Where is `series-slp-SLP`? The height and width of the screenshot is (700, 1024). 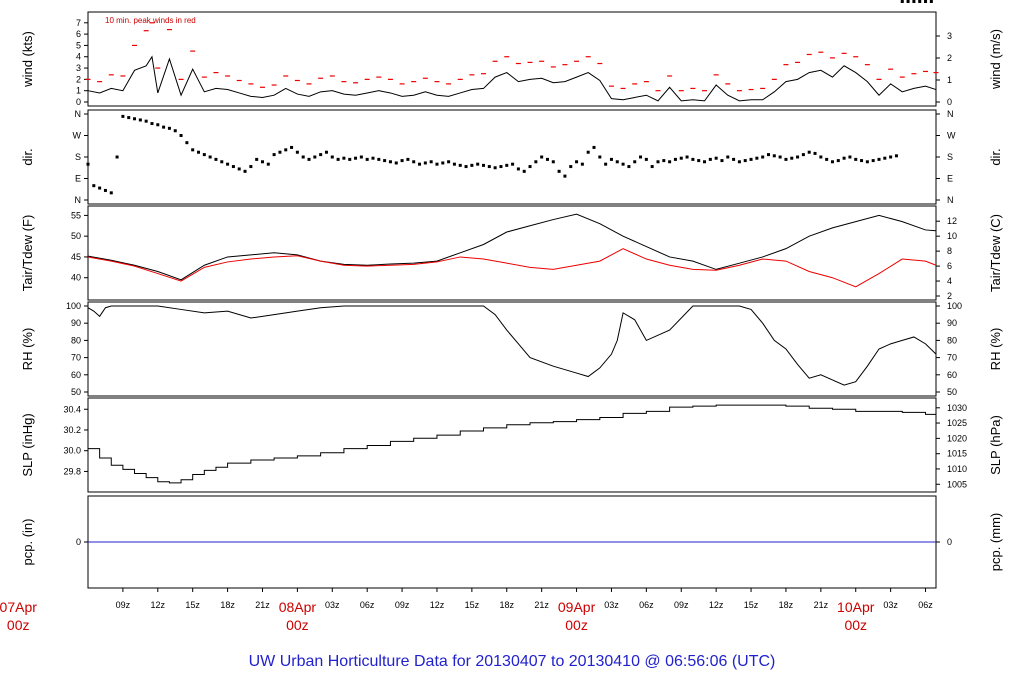
series-slp-SLP is located at coordinates (512, 444).